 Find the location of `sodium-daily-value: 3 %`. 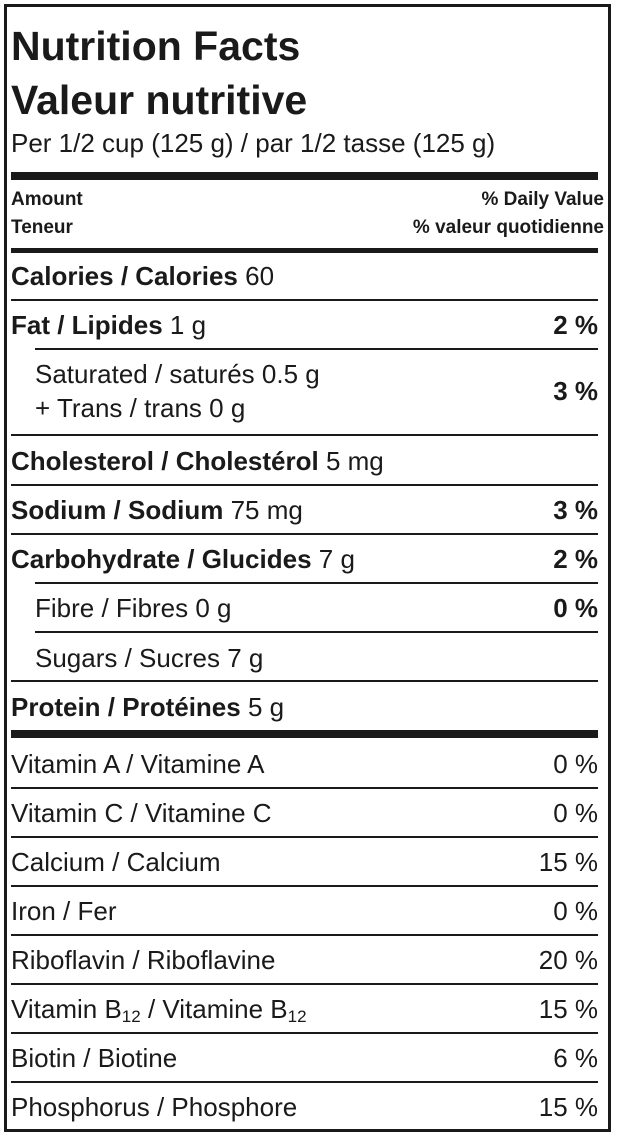

sodium-daily-value: 3 % is located at coordinates (575, 510).